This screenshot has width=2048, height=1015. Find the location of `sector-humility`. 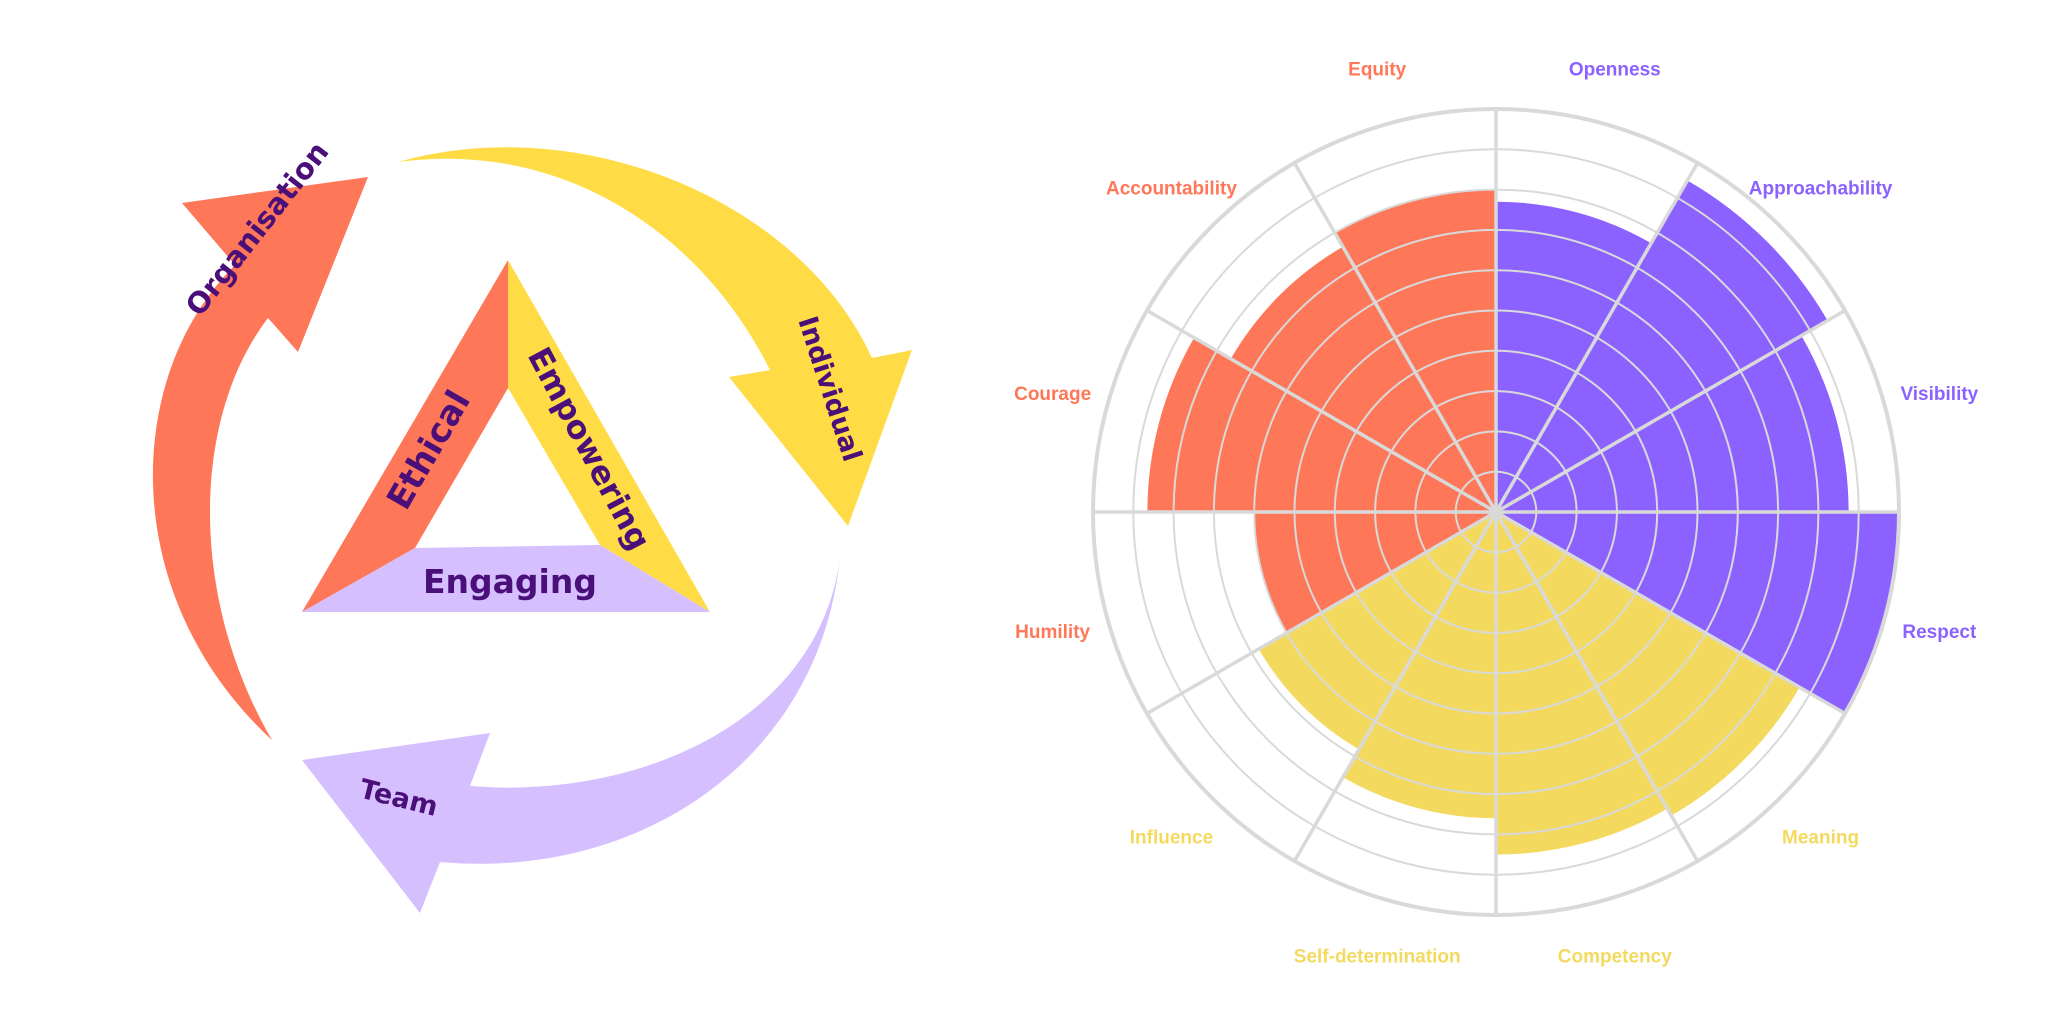

sector-humility is located at coordinates (1375, 572).